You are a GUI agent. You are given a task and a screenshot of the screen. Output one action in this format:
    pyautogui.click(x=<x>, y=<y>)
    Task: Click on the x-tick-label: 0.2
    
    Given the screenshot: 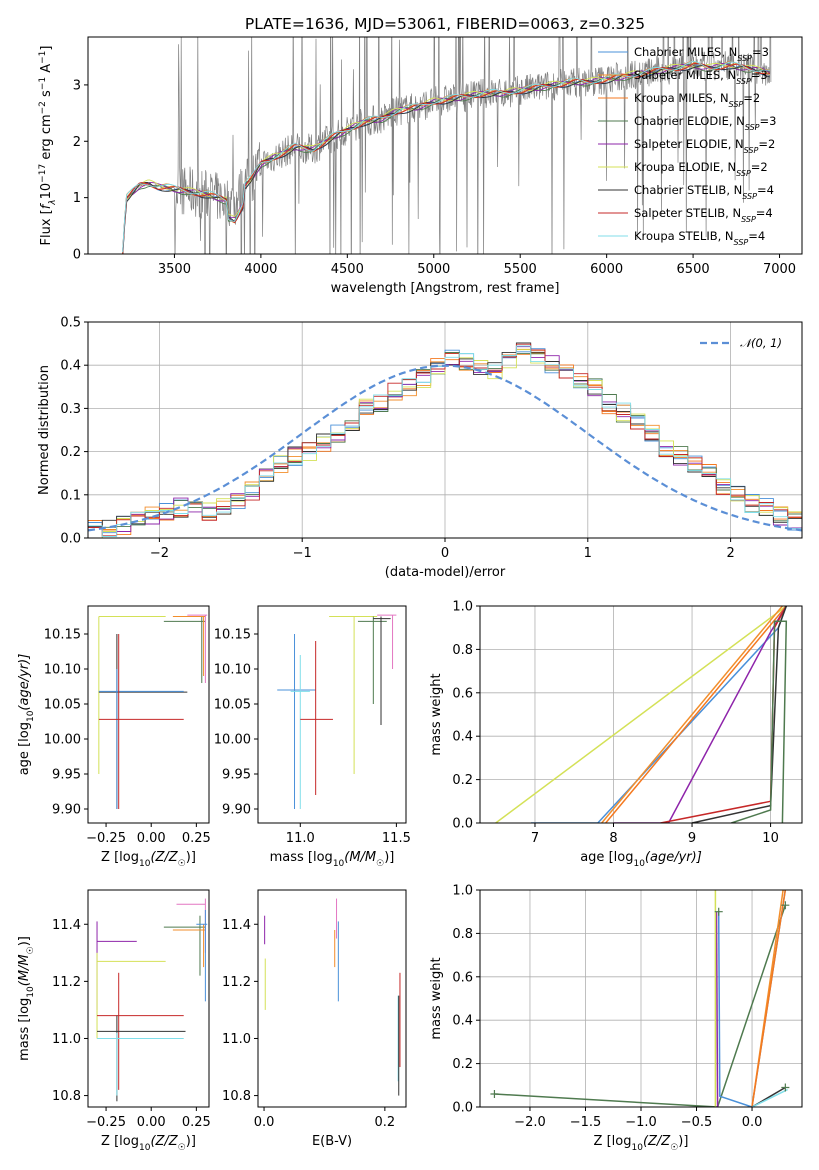 What is the action you would take?
    pyautogui.click(x=385, y=1122)
    